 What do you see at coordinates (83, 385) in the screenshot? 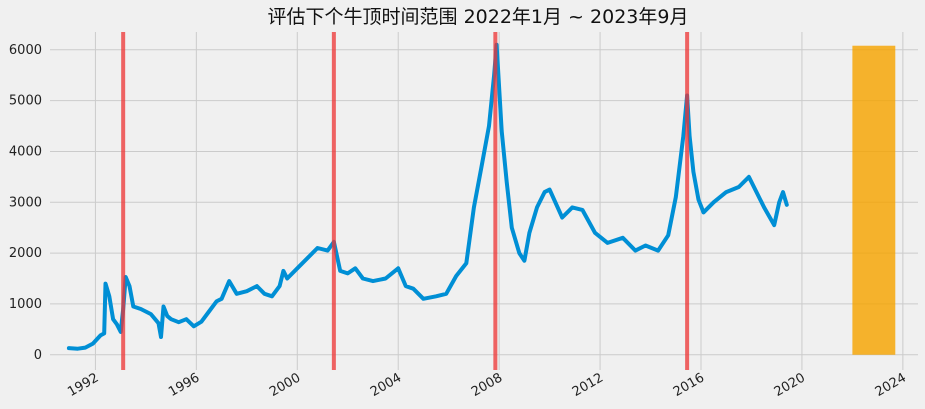
I see `x-tick-label: 1992` at bounding box center [83, 385].